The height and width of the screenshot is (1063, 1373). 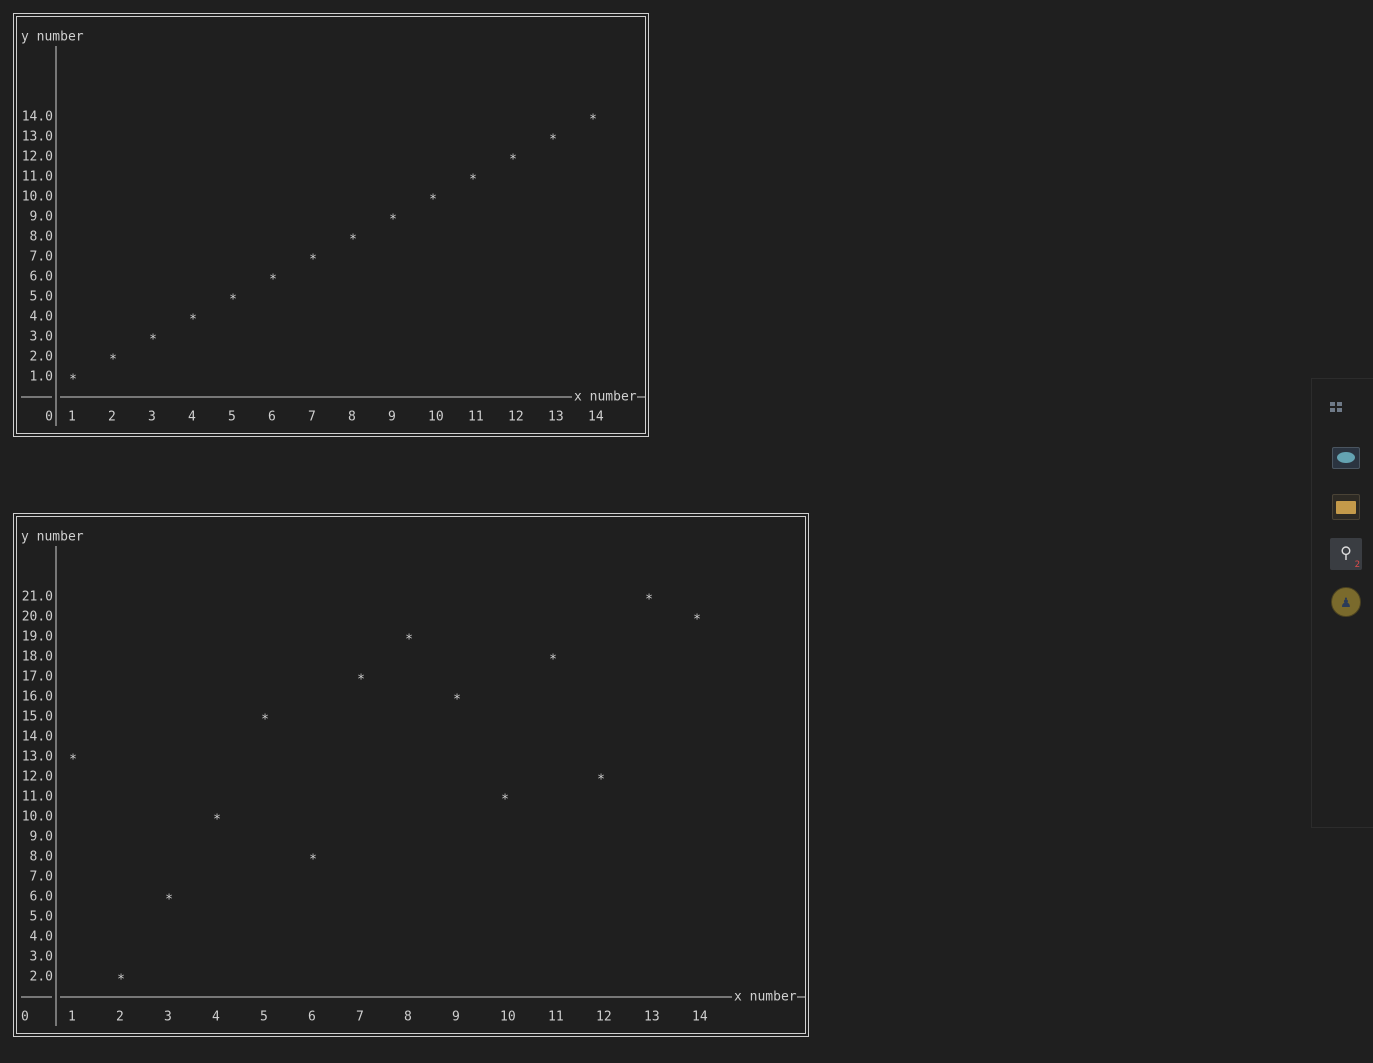 I want to click on search-badge: 2, so click(x=1357, y=565).